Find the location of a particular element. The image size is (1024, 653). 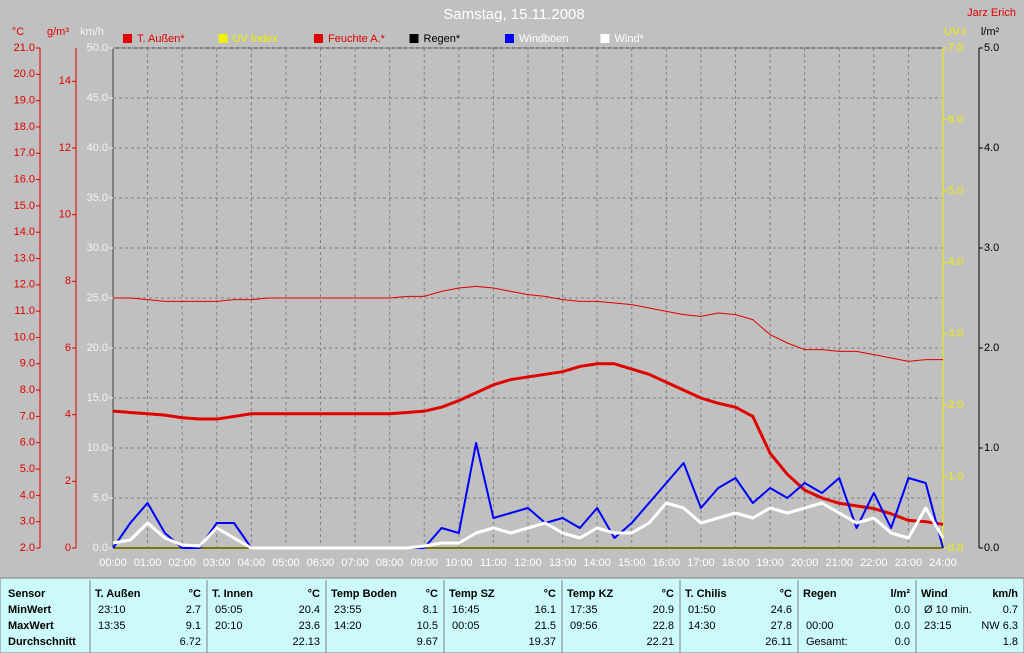

column-header: T. Innen is located at coordinates (232, 594).